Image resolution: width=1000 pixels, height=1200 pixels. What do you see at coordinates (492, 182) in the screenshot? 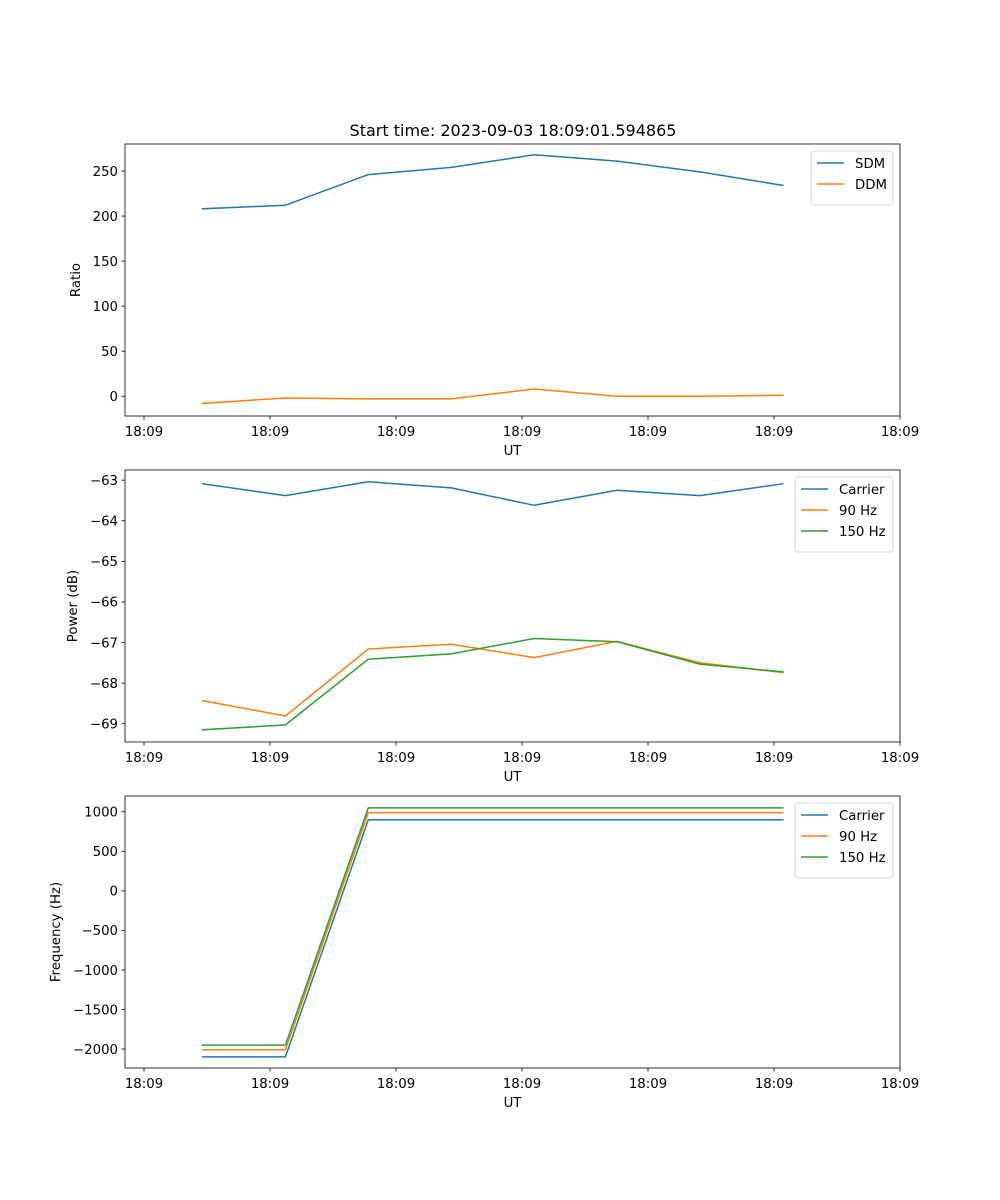
I see `series-line-sdm` at bounding box center [492, 182].